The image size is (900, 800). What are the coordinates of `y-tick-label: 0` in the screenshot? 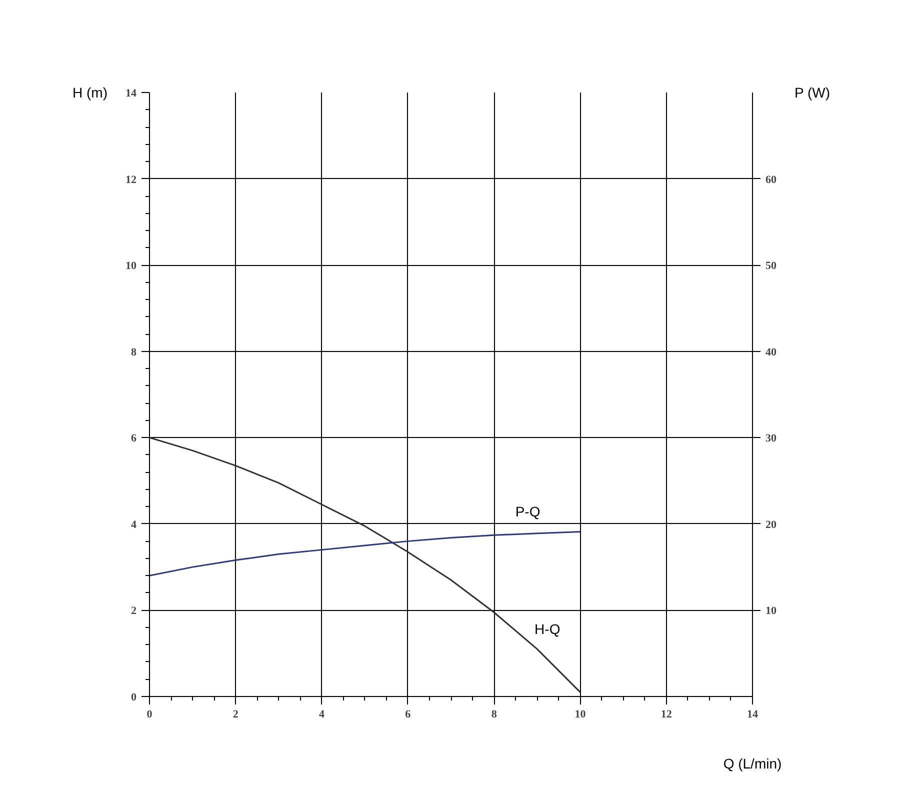 It's located at (134, 698).